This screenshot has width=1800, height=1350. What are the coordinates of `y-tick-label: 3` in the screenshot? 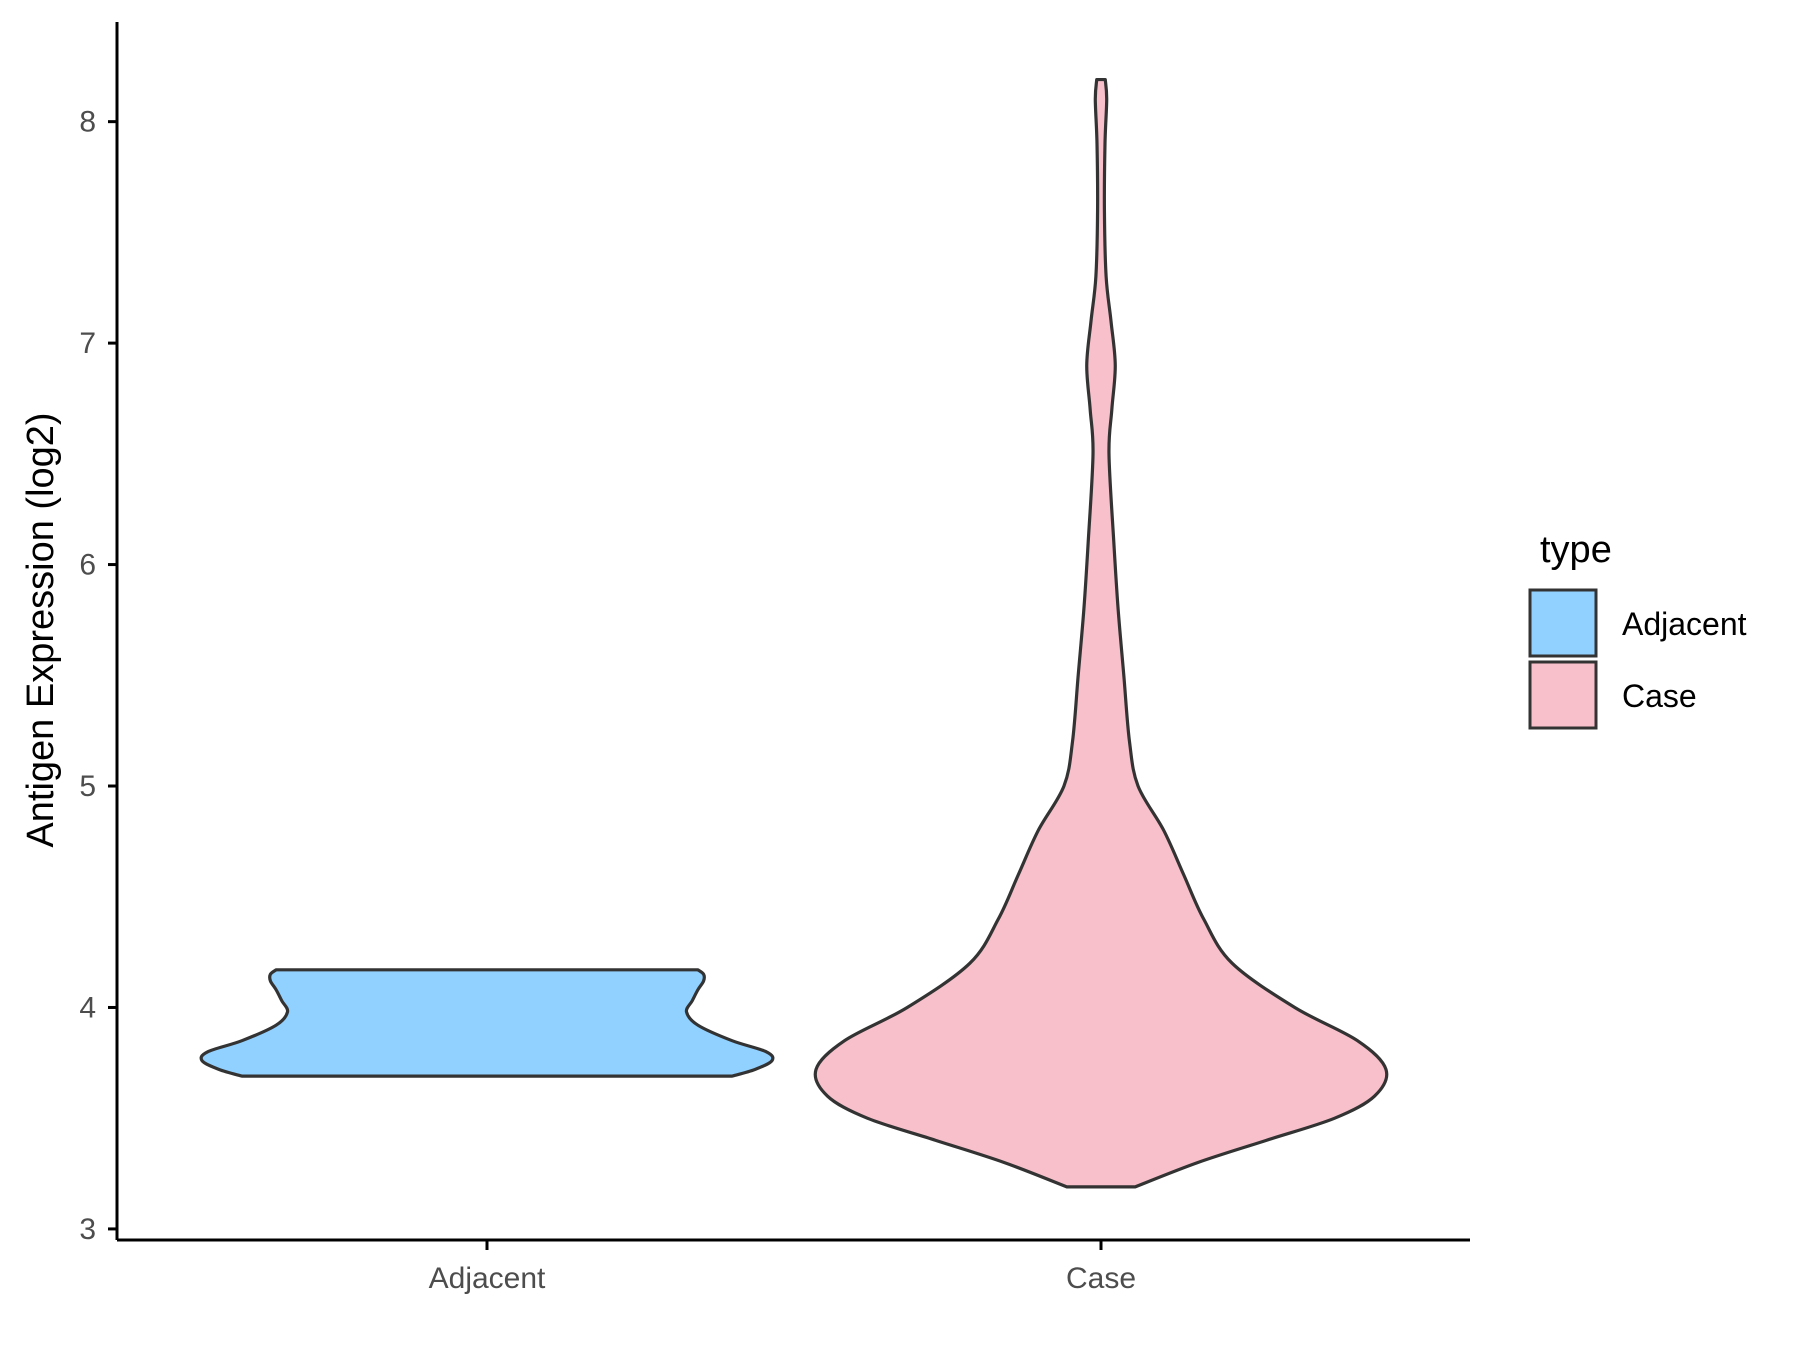 It's located at (87, 1229).